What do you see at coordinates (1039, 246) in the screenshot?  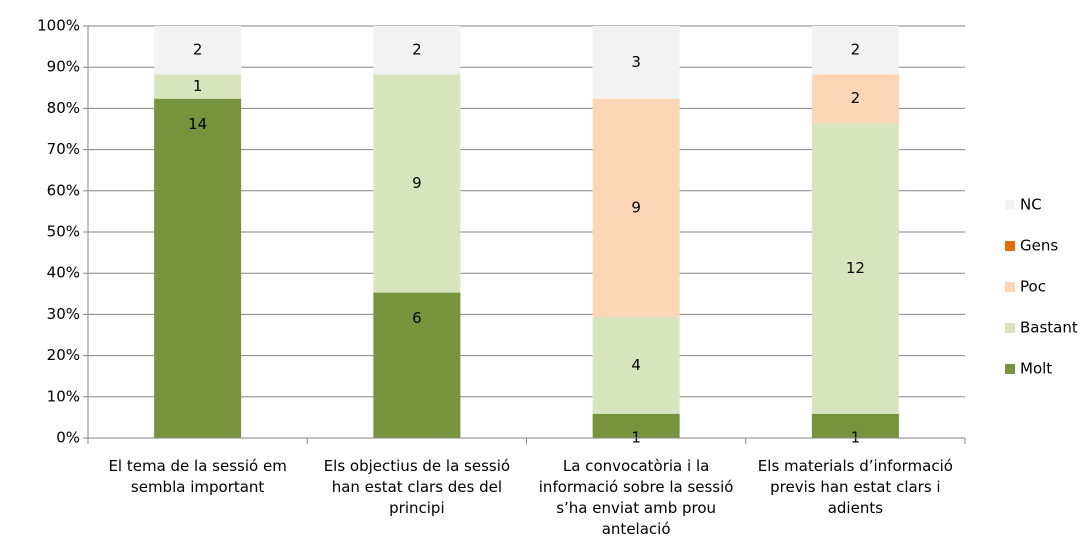 I see `legend-label: Gens` at bounding box center [1039, 246].